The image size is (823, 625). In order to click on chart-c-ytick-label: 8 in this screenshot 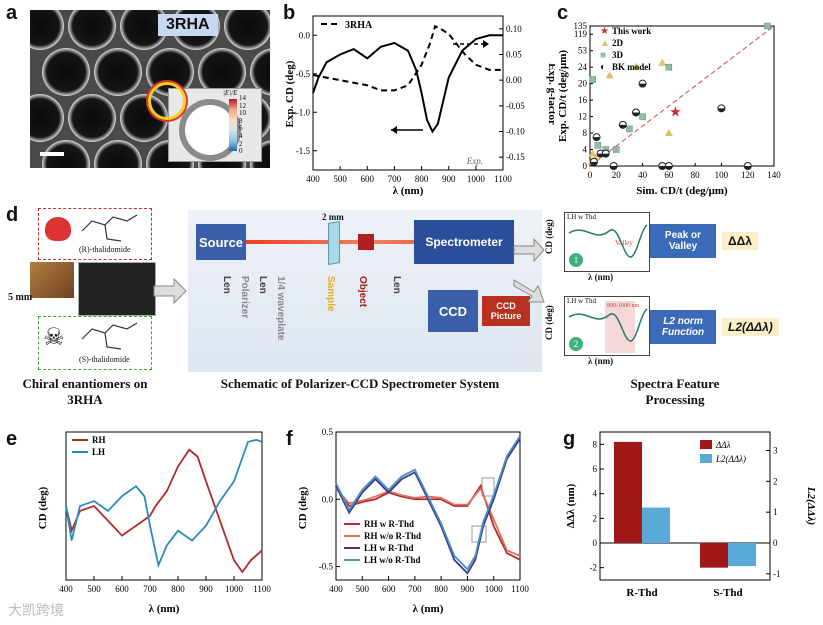, I will do `click(585, 133)`.